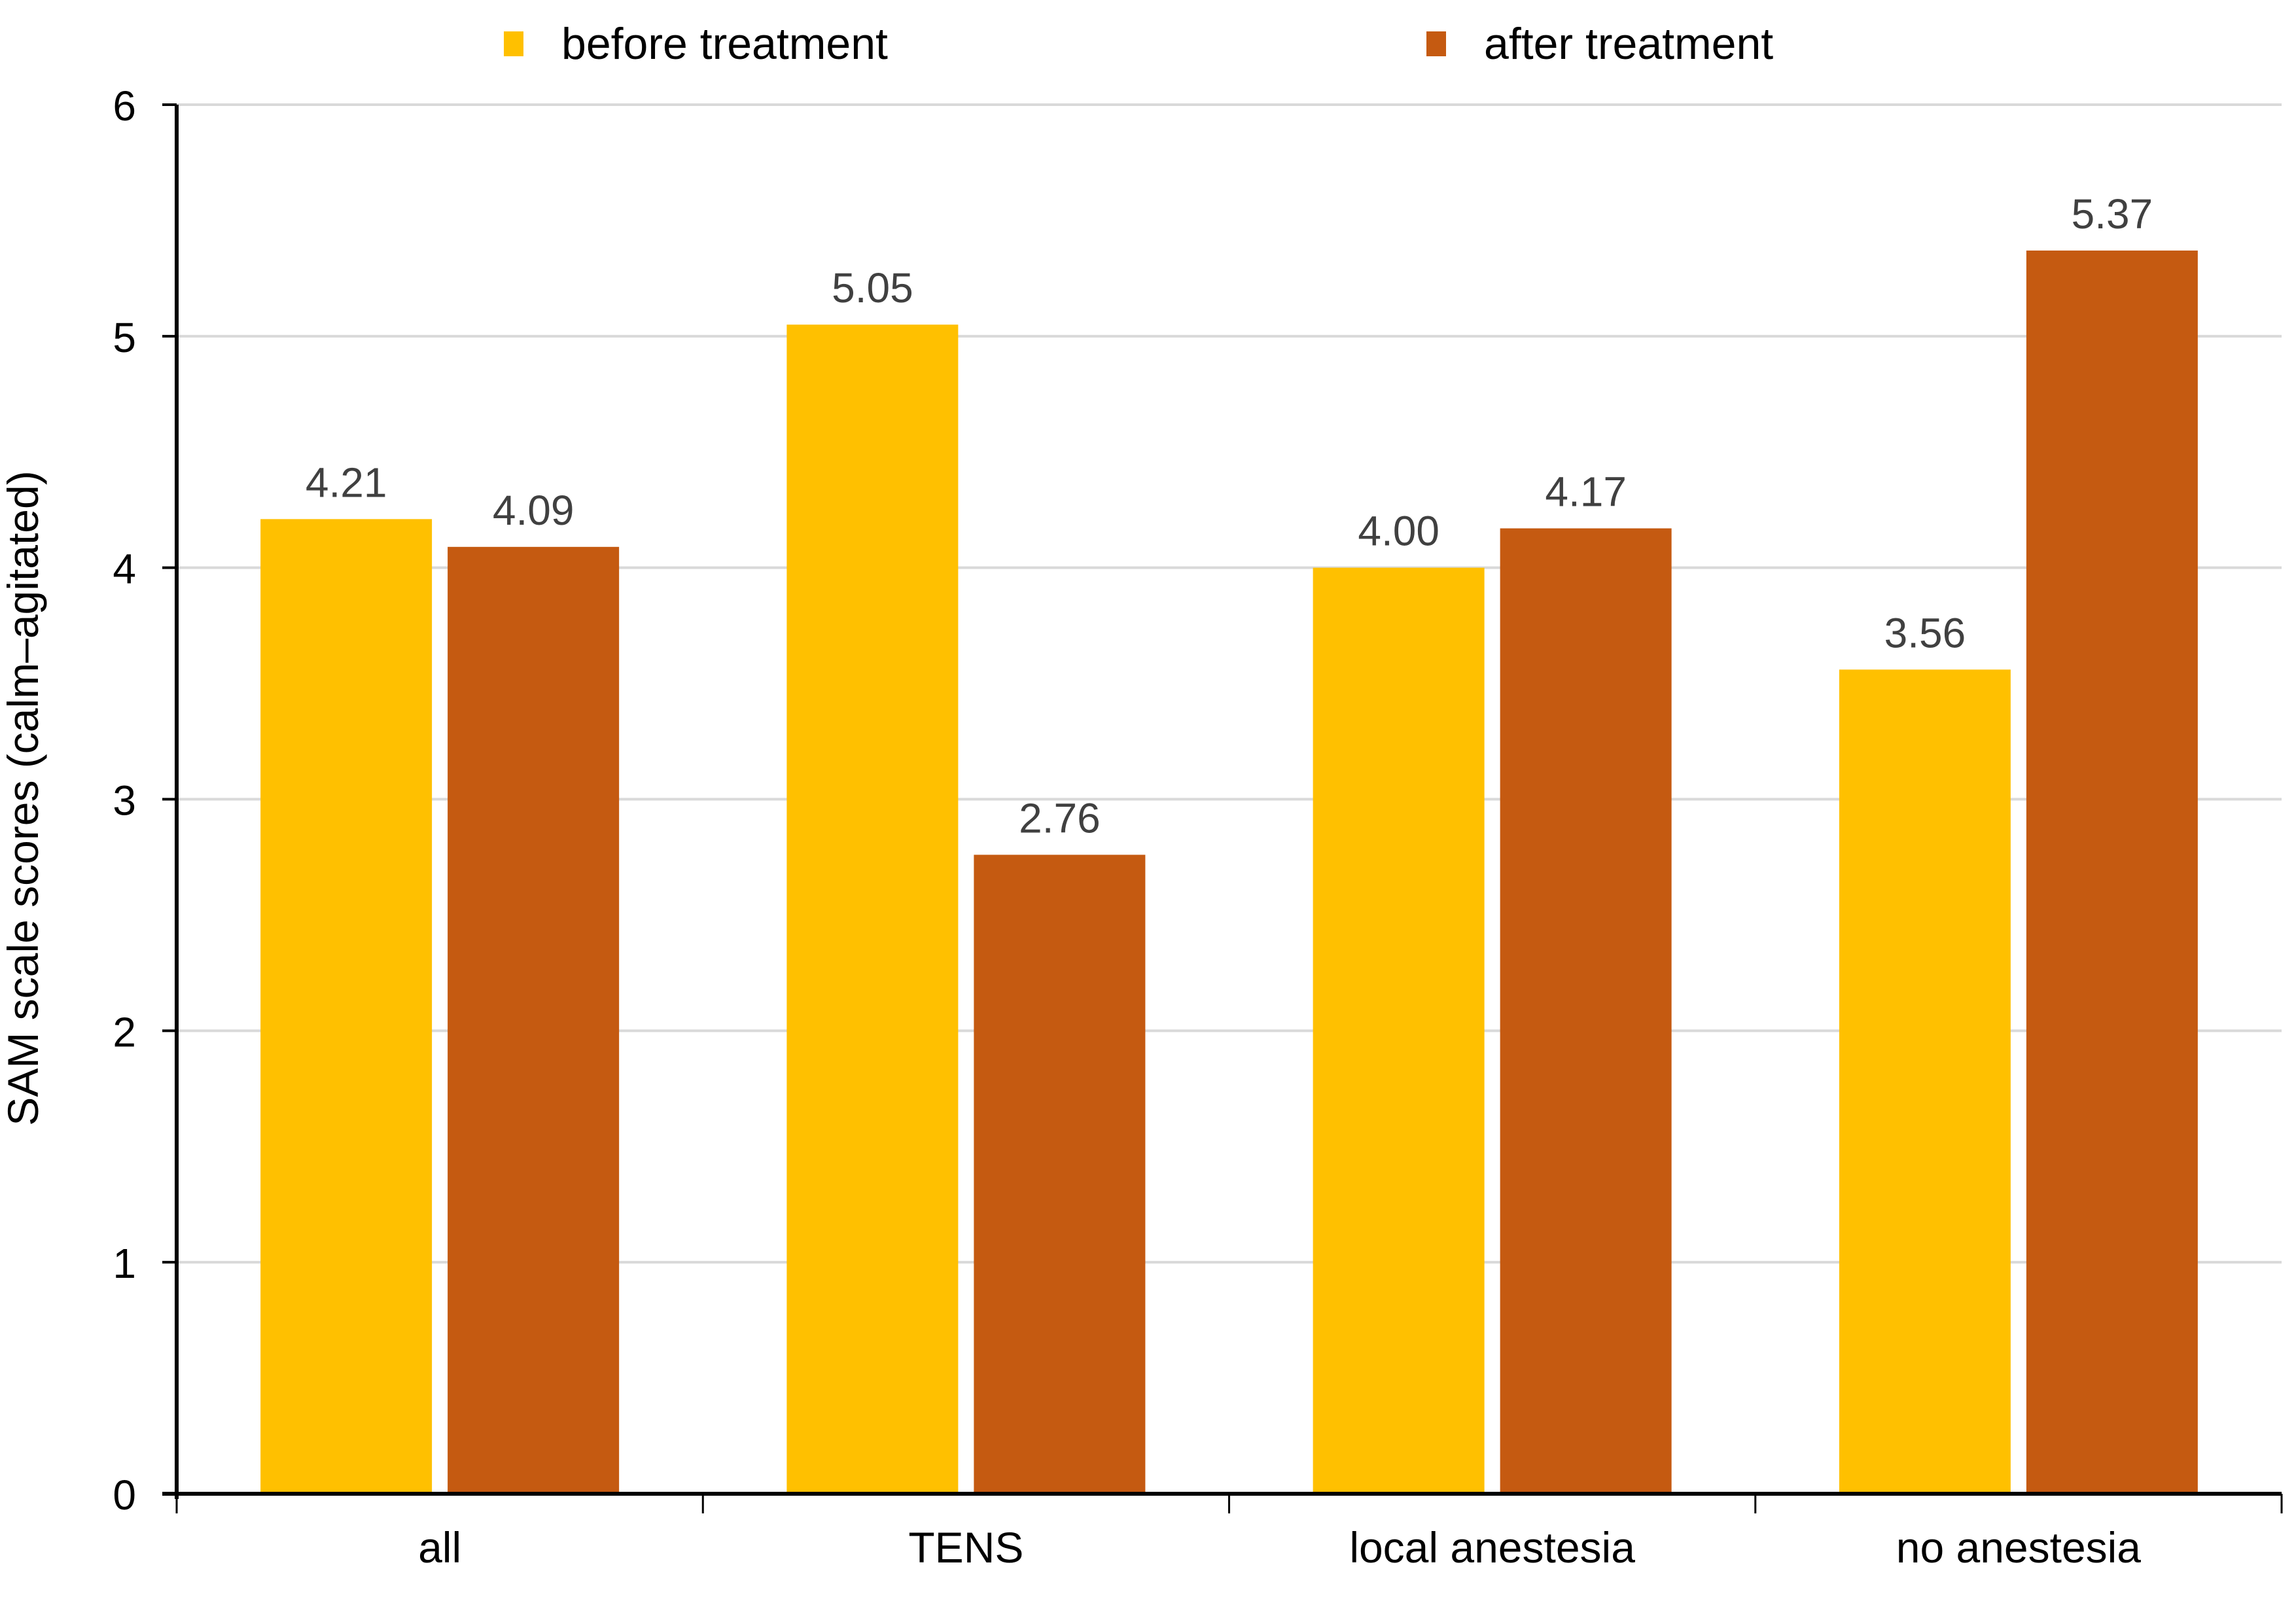  I want to click on legend-swatch-after, so click(1436, 44).